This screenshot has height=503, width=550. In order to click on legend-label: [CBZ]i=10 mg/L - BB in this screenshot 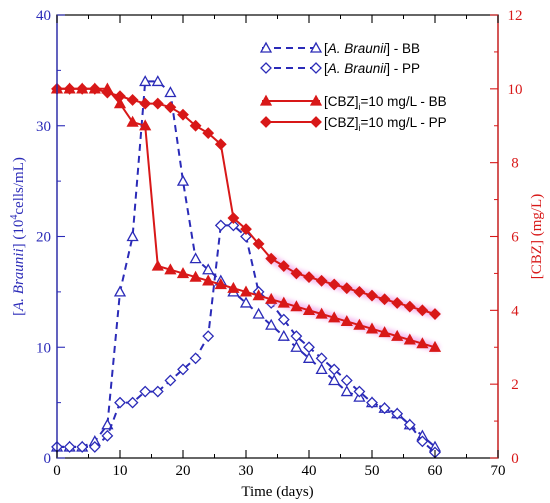, I will do `click(385, 103)`.